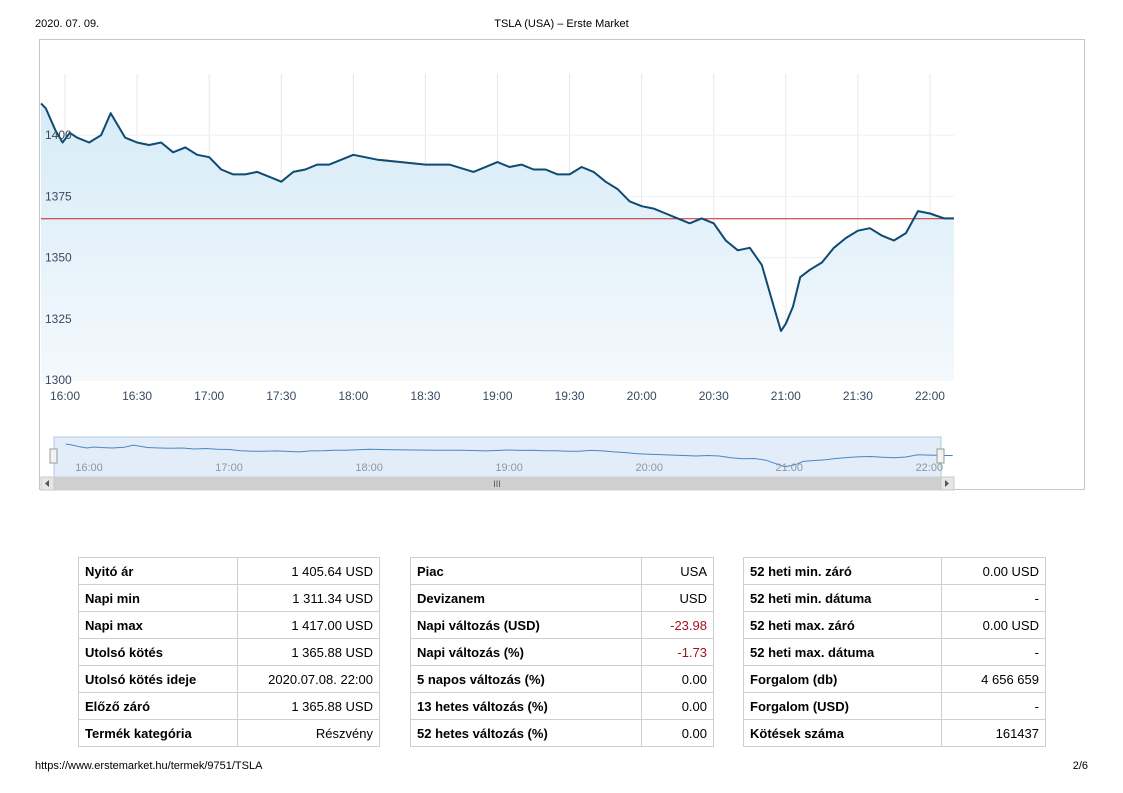 This screenshot has height=793, width=1123. I want to click on table-row: Napi változás (USD) -23.98, so click(562, 625).